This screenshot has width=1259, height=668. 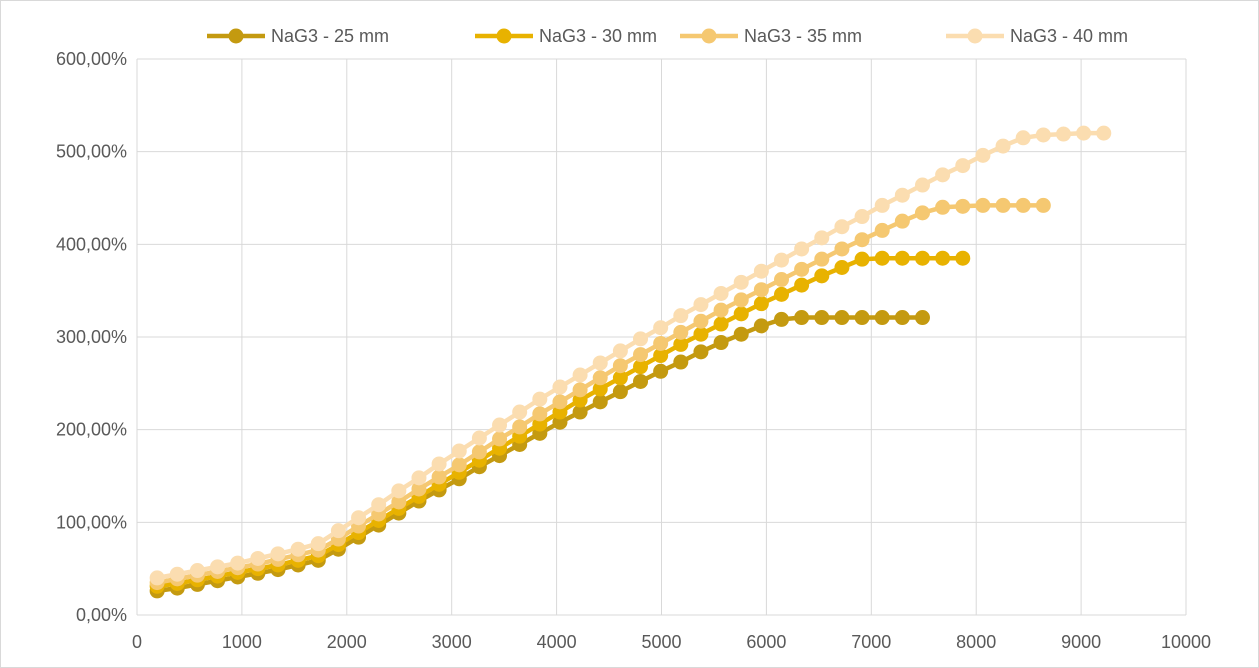 I want to click on x-tick-label: 1000, so click(x=242, y=642).